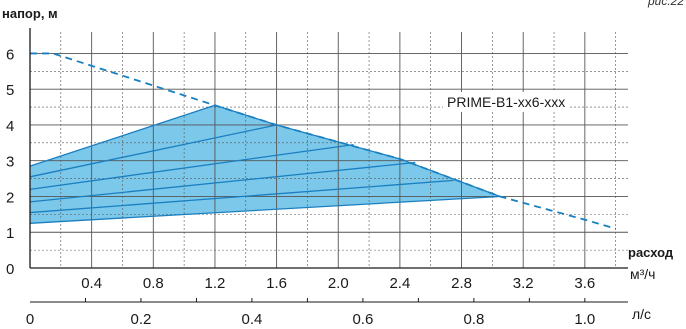  I want to click on x-unit-ls: л/с, so click(642, 314).